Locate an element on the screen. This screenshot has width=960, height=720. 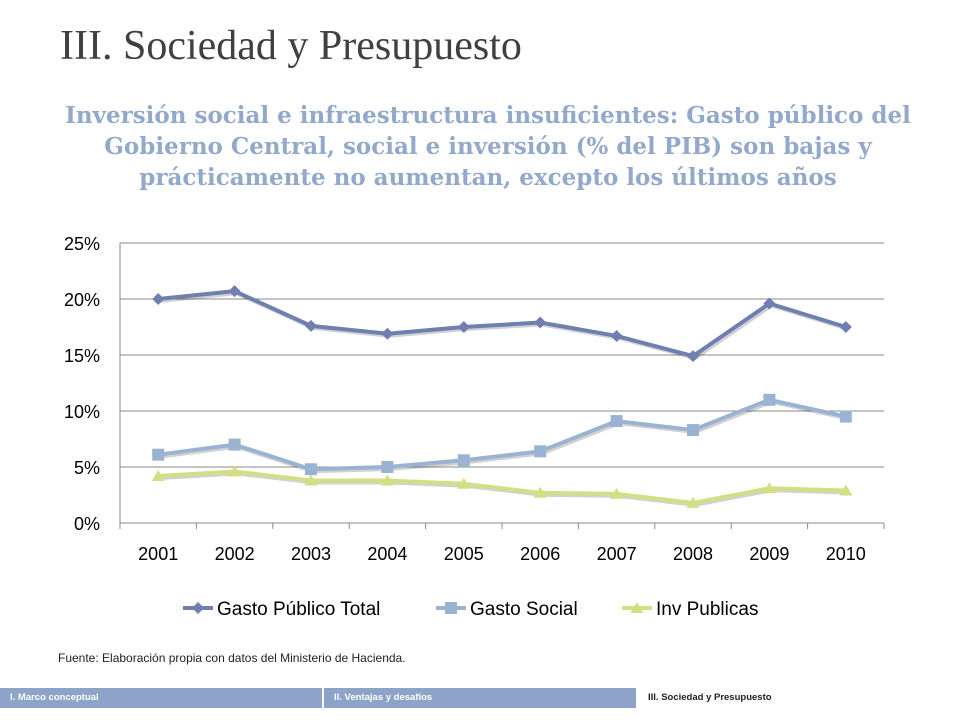
legend-label: Inv Publicas is located at coordinates (707, 609).